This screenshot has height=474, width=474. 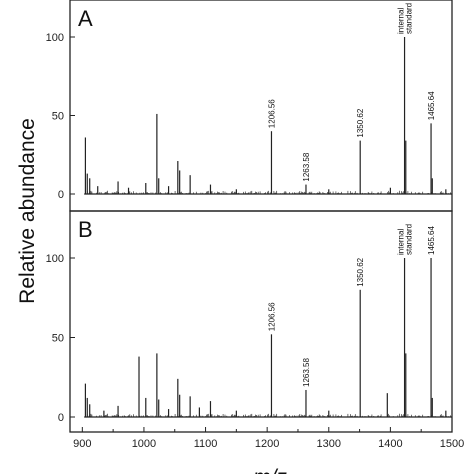 I want to click on x-tick-label: 1500, so click(x=452, y=444).